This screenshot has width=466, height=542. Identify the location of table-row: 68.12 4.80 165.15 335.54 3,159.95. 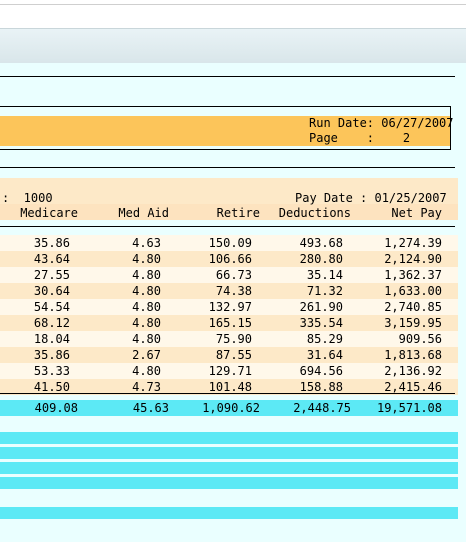
(229, 323).